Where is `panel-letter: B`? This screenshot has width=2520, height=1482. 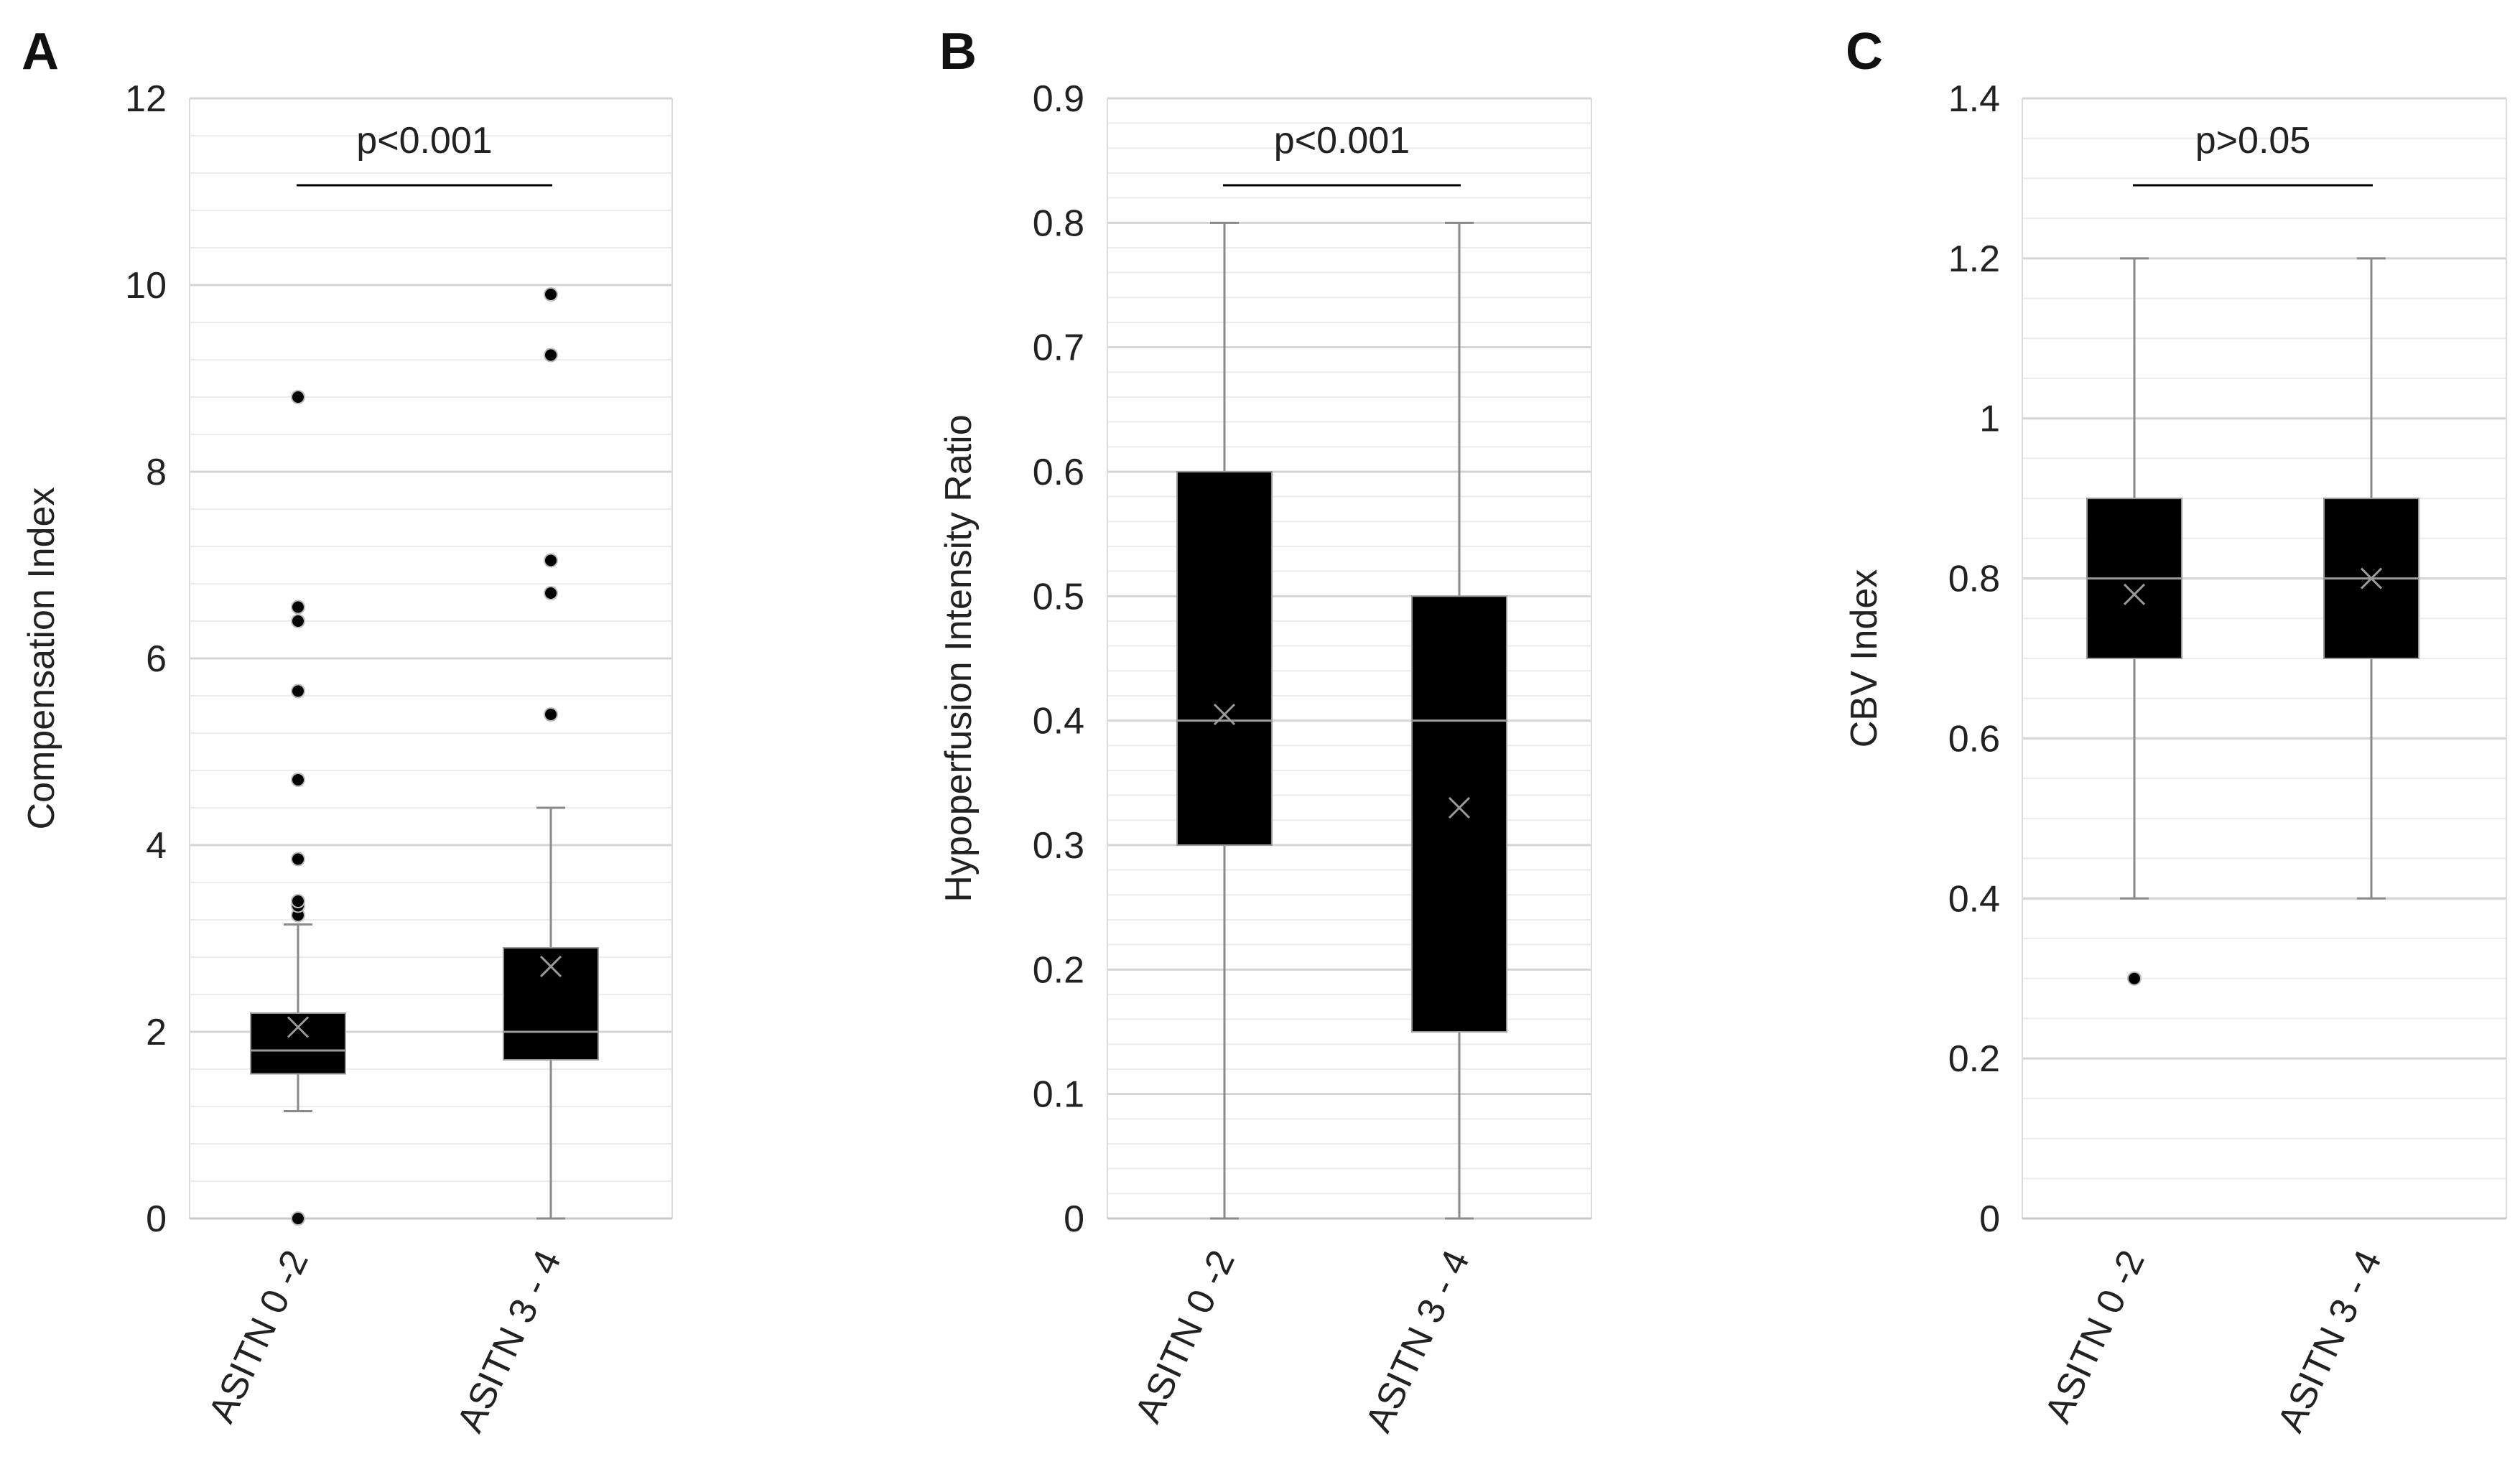
panel-letter: B is located at coordinates (958, 51).